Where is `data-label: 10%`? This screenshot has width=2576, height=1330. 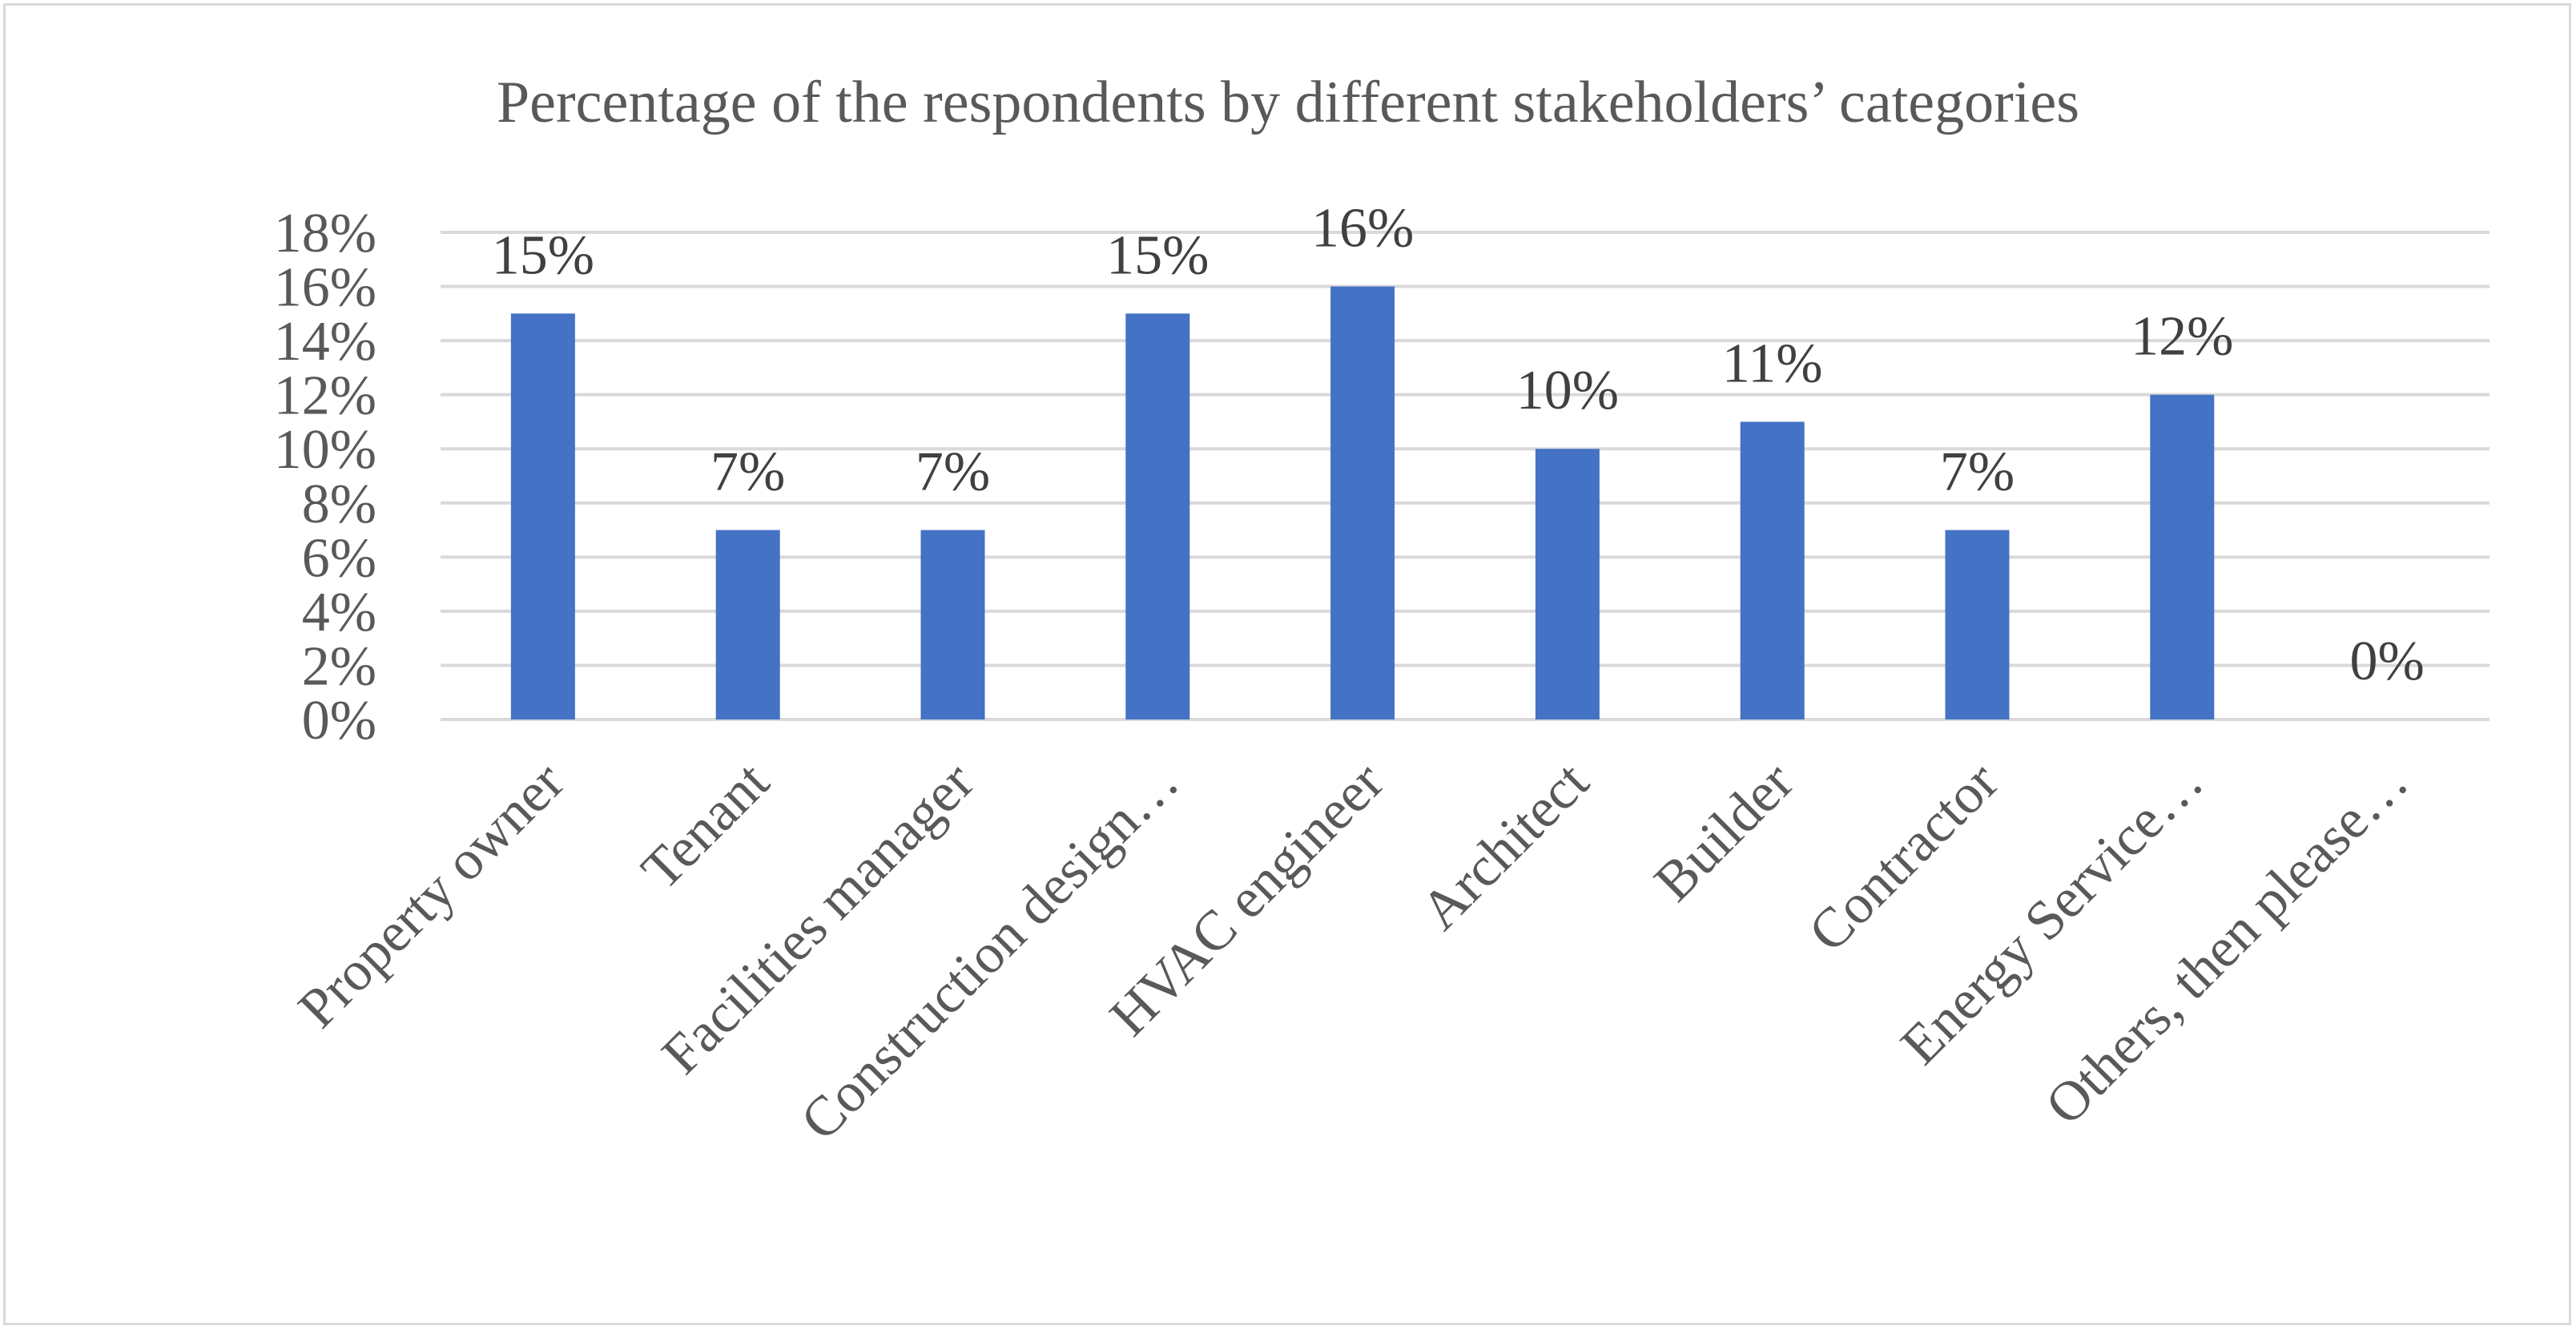 data-label: 10% is located at coordinates (1567, 390).